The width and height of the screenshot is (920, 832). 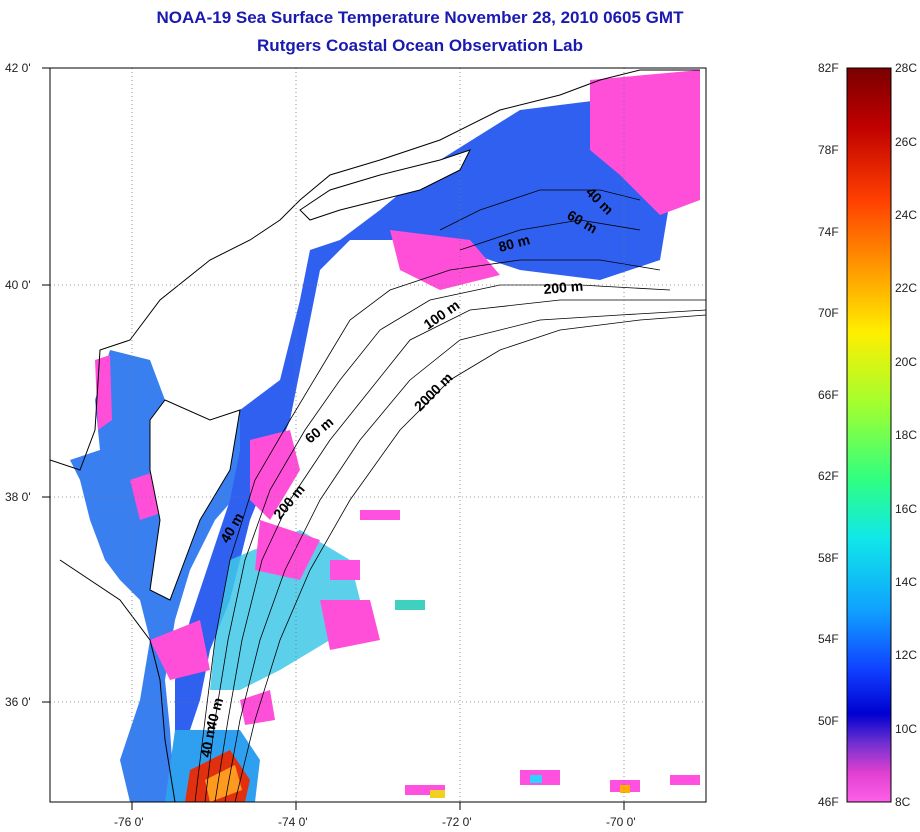 What do you see at coordinates (906, 68) in the screenshot?
I see `svg-text: 28C` at bounding box center [906, 68].